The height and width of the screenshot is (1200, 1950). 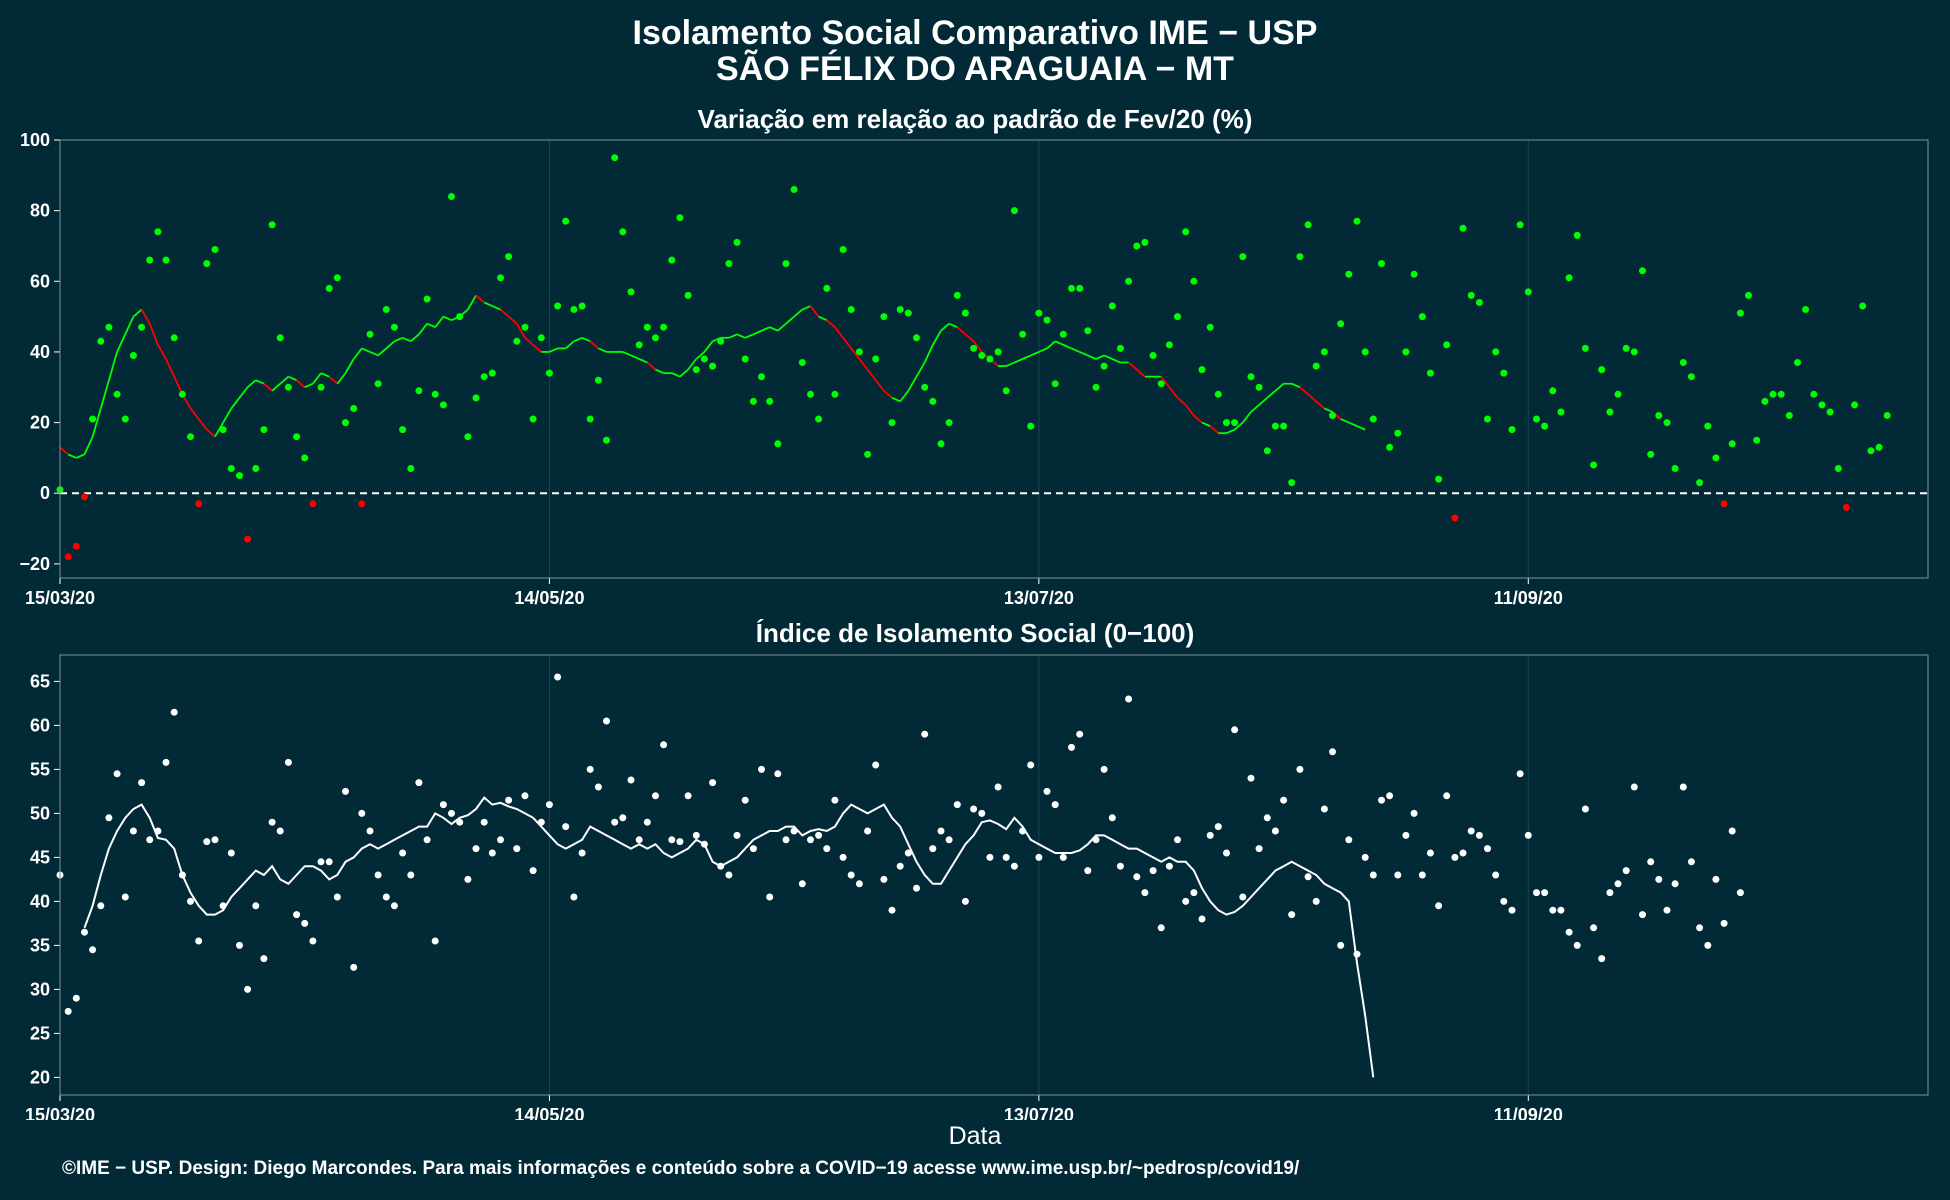 What do you see at coordinates (1039, 1112) in the screenshot?
I see `x-tick-label: 13/07/20` at bounding box center [1039, 1112].